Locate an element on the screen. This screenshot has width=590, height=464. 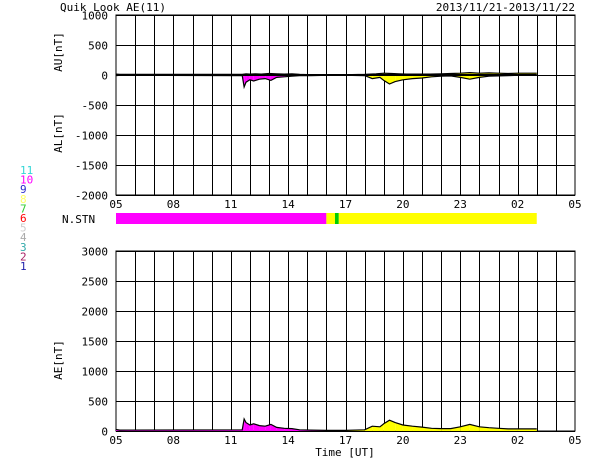
au-al-ytick-label: 500 is located at coordinates (98, 46).